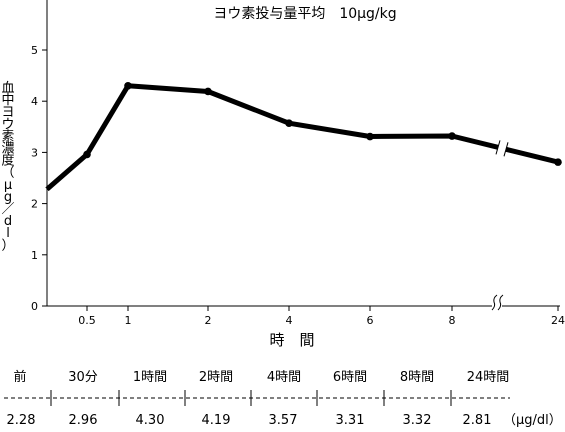 The image size is (565, 432). Describe the element at coordinates (7, 136) in the screenshot. I see `y-axis-label-char: 素` at that location.